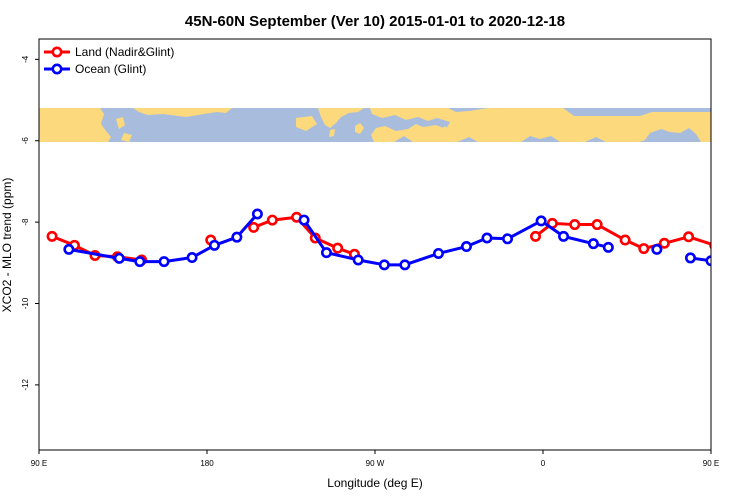  I want to click on legend-ocean-label: Ocean (Glint), so click(110, 69).